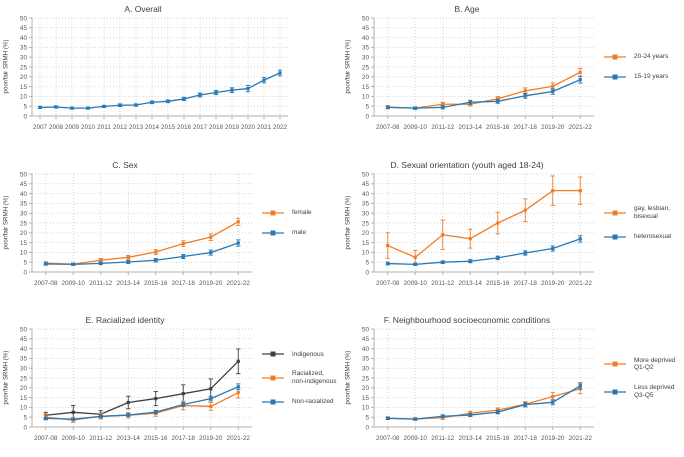 The width and height of the screenshot is (684, 457). Describe the element at coordinates (74, 438) in the screenshot. I see `x-tick-label: 2009-10` at that location.